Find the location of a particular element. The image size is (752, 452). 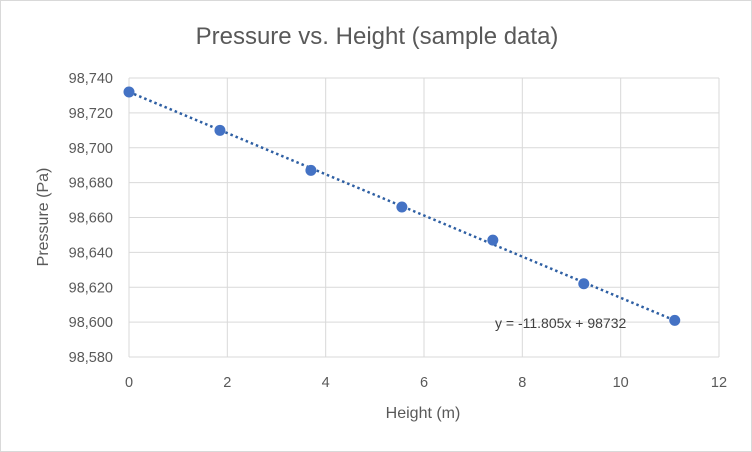

x-tick-label: 12 is located at coordinates (719, 383).